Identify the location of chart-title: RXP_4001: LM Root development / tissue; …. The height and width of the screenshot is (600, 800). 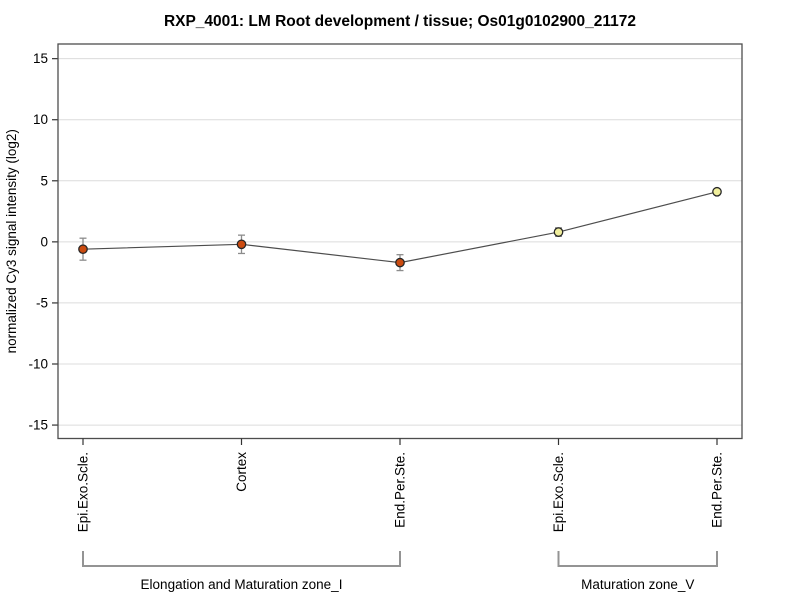
(400, 21).